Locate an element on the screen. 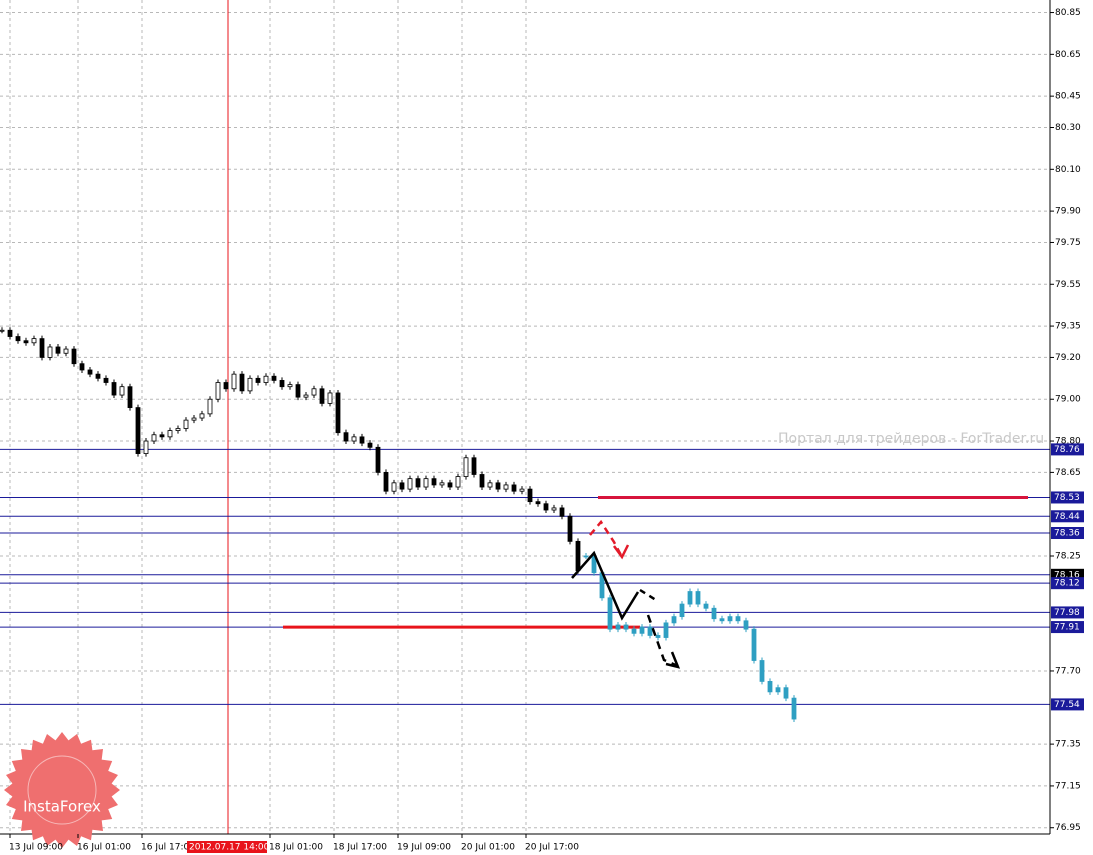 The image size is (1093, 855). y-tick-label: 77.70 is located at coordinates (1068, 671).